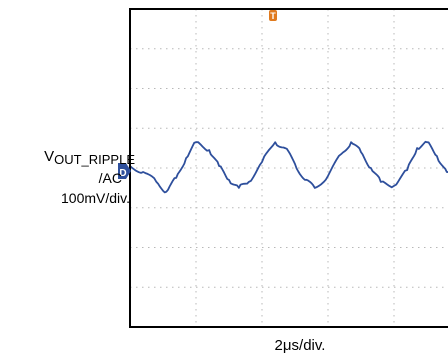  I want to click on svg-text: D, so click(122, 173).